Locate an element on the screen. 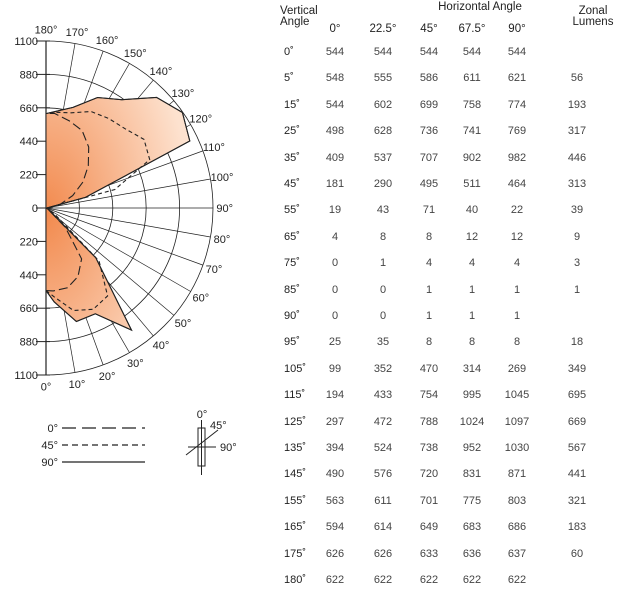 The width and height of the screenshot is (633, 599). candela-cell: 788 is located at coordinates (429, 421).